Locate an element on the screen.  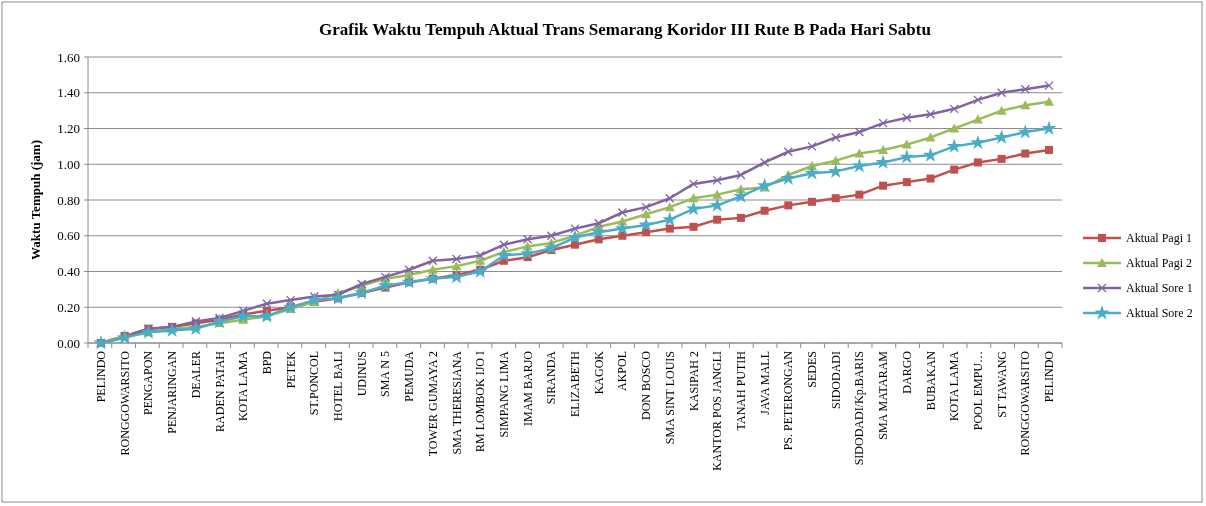
x-tick-label: DARGO is located at coordinates (906, 372).